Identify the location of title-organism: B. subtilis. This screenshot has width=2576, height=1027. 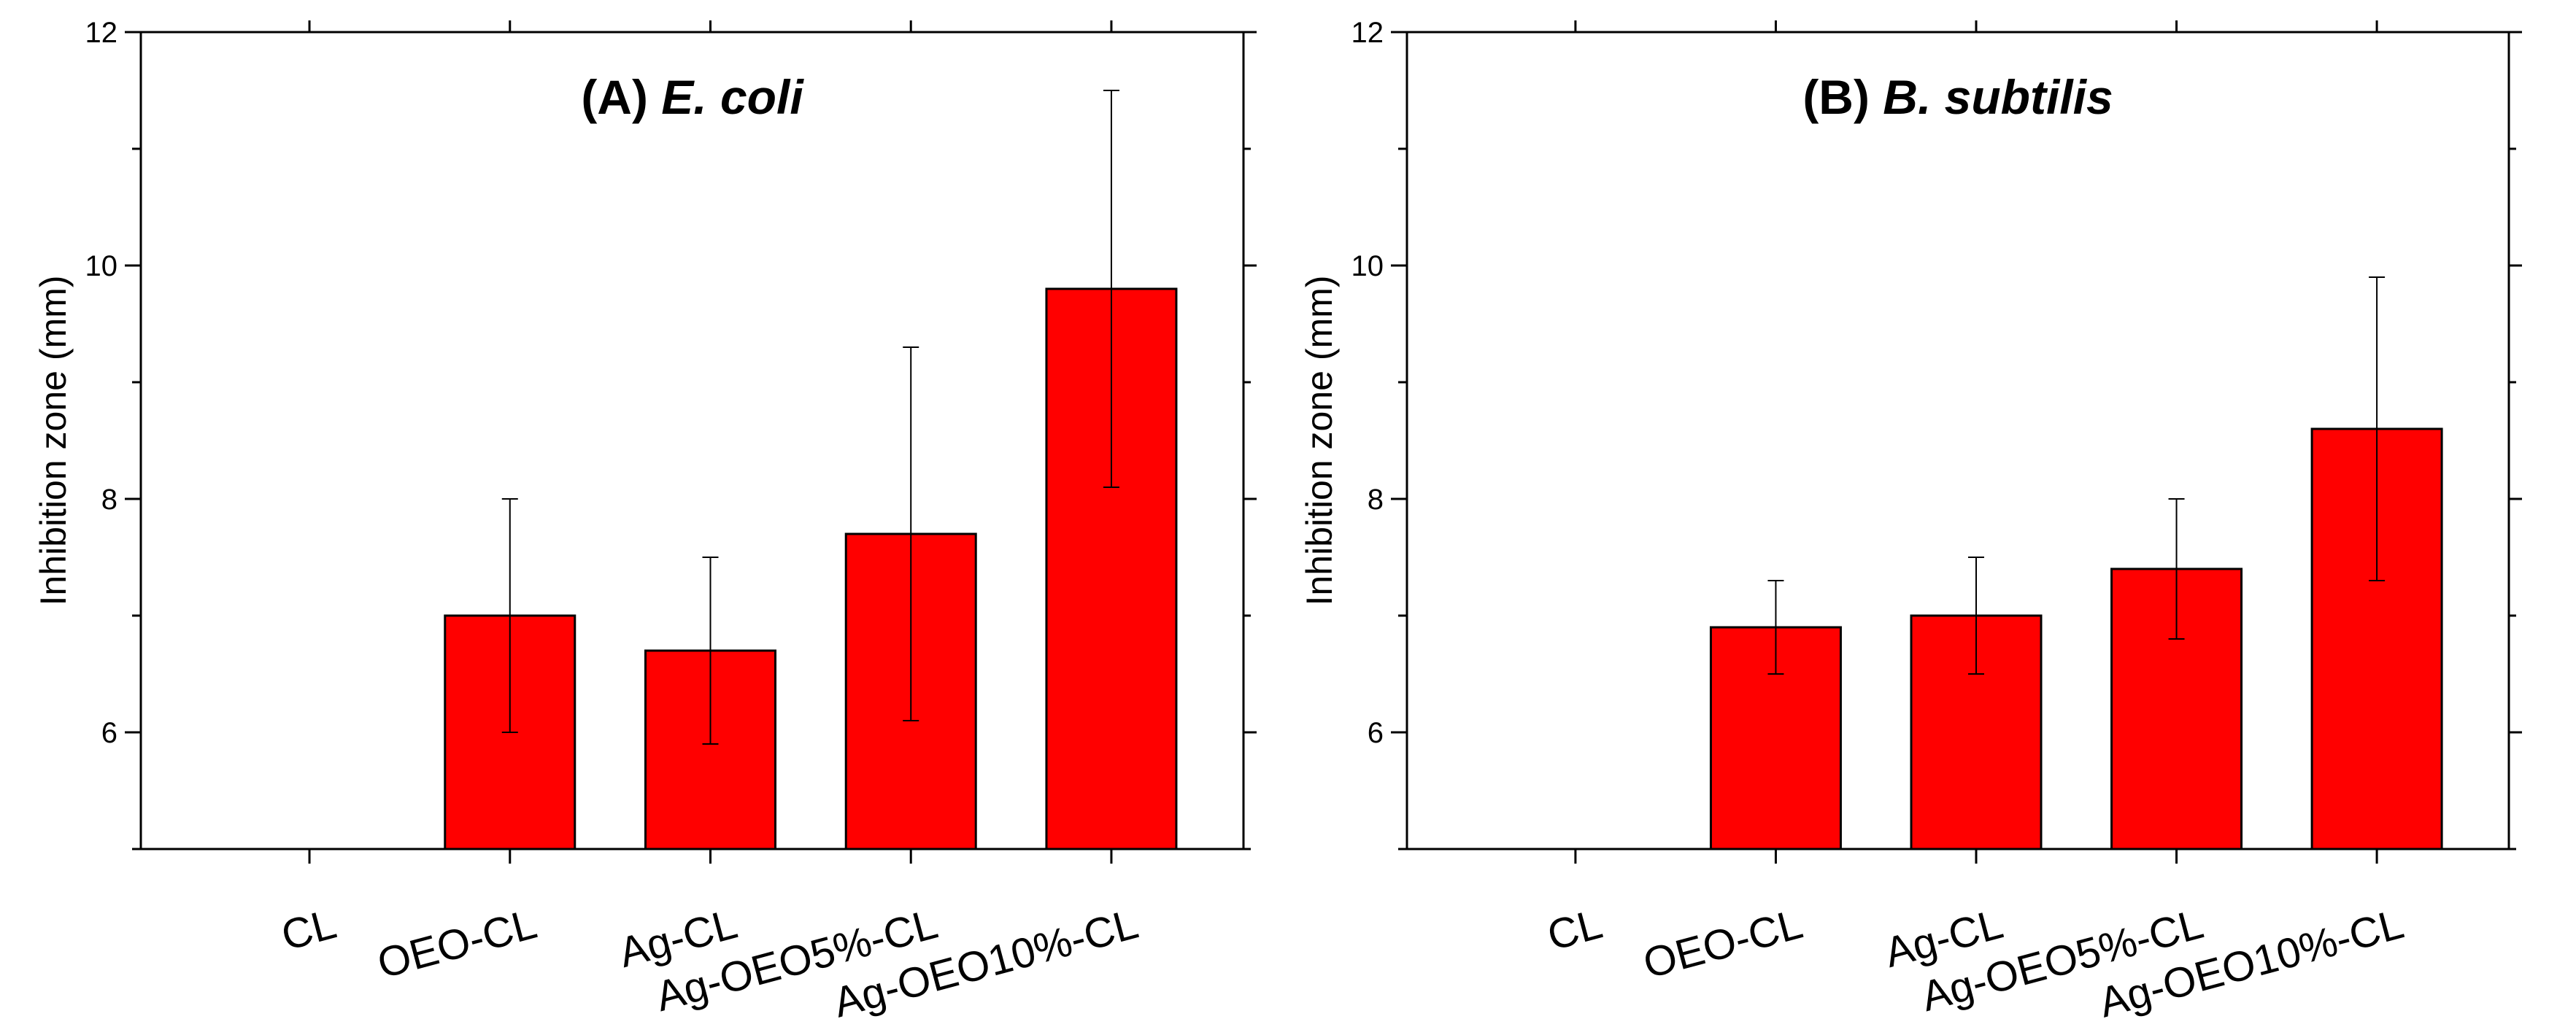
(1998, 97).